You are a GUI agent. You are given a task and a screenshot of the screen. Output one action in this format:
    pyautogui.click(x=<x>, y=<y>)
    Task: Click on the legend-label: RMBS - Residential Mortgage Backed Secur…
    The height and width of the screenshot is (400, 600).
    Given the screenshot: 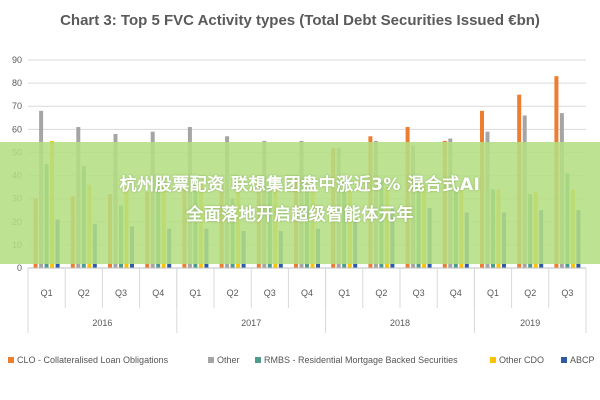 What is the action you would take?
    pyautogui.click(x=361, y=360)
    